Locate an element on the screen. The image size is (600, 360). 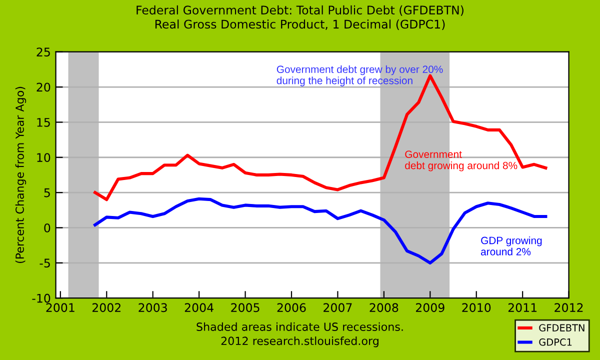
annotation: Government debt growing around 8% is located at coordinates (461, 161).